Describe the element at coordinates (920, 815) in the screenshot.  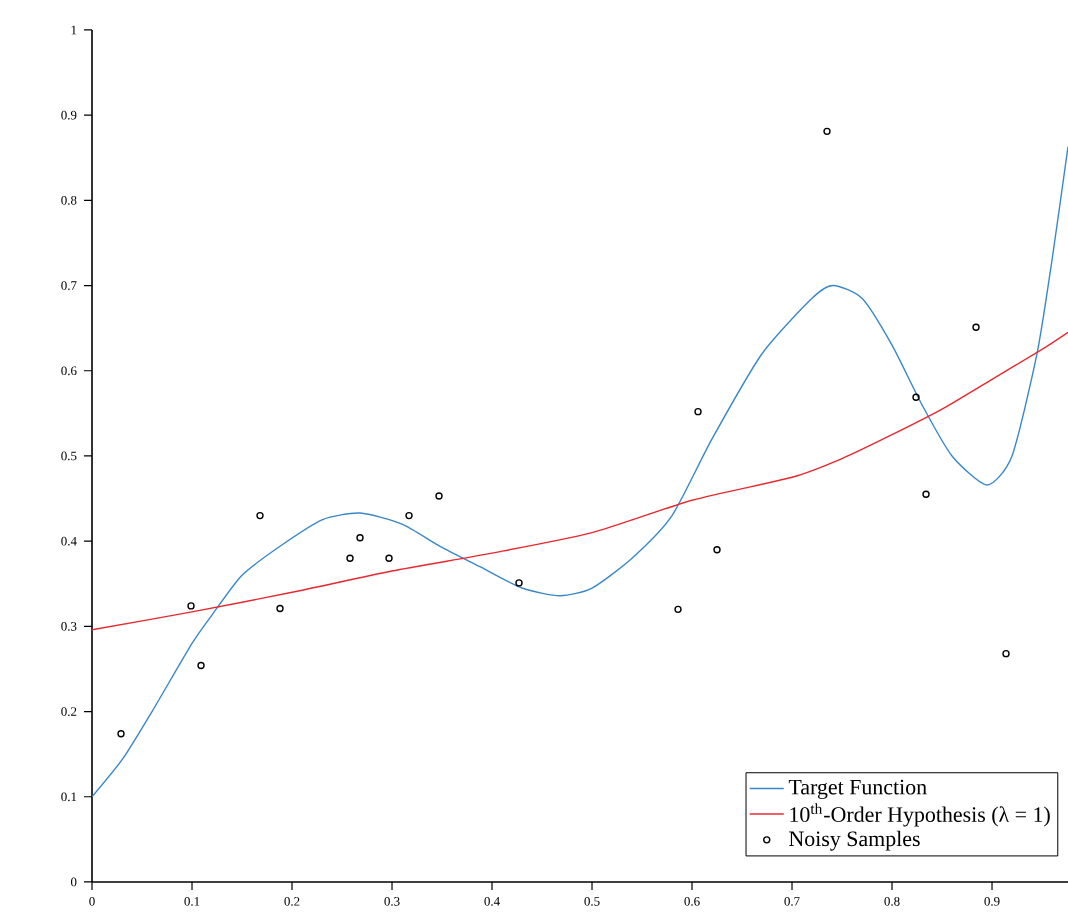
I see `legend-label: 10$^{th}$-Order Hypothesis (λ = 1)` at that location.